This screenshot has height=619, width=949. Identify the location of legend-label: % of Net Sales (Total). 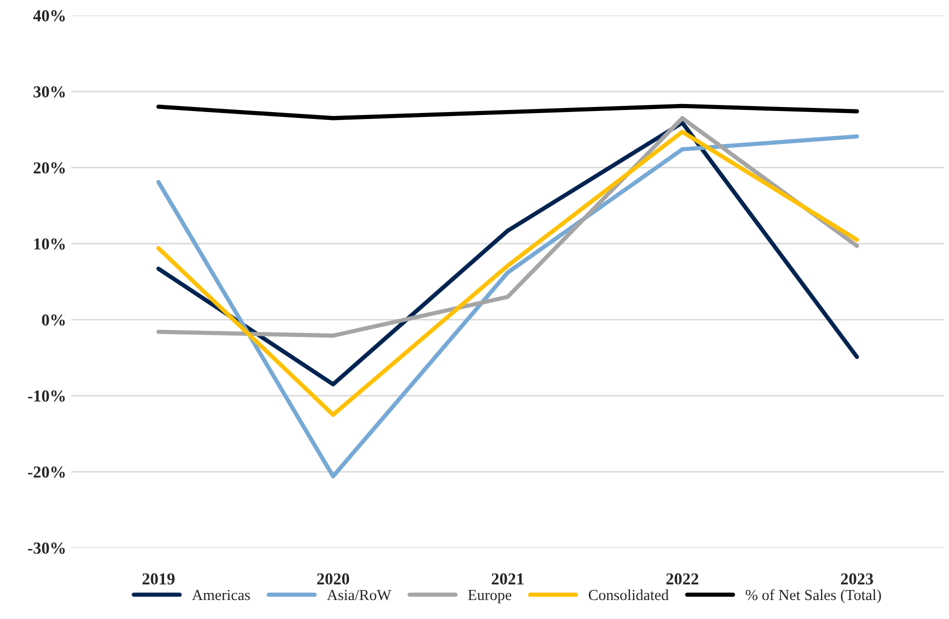
(813, 596).